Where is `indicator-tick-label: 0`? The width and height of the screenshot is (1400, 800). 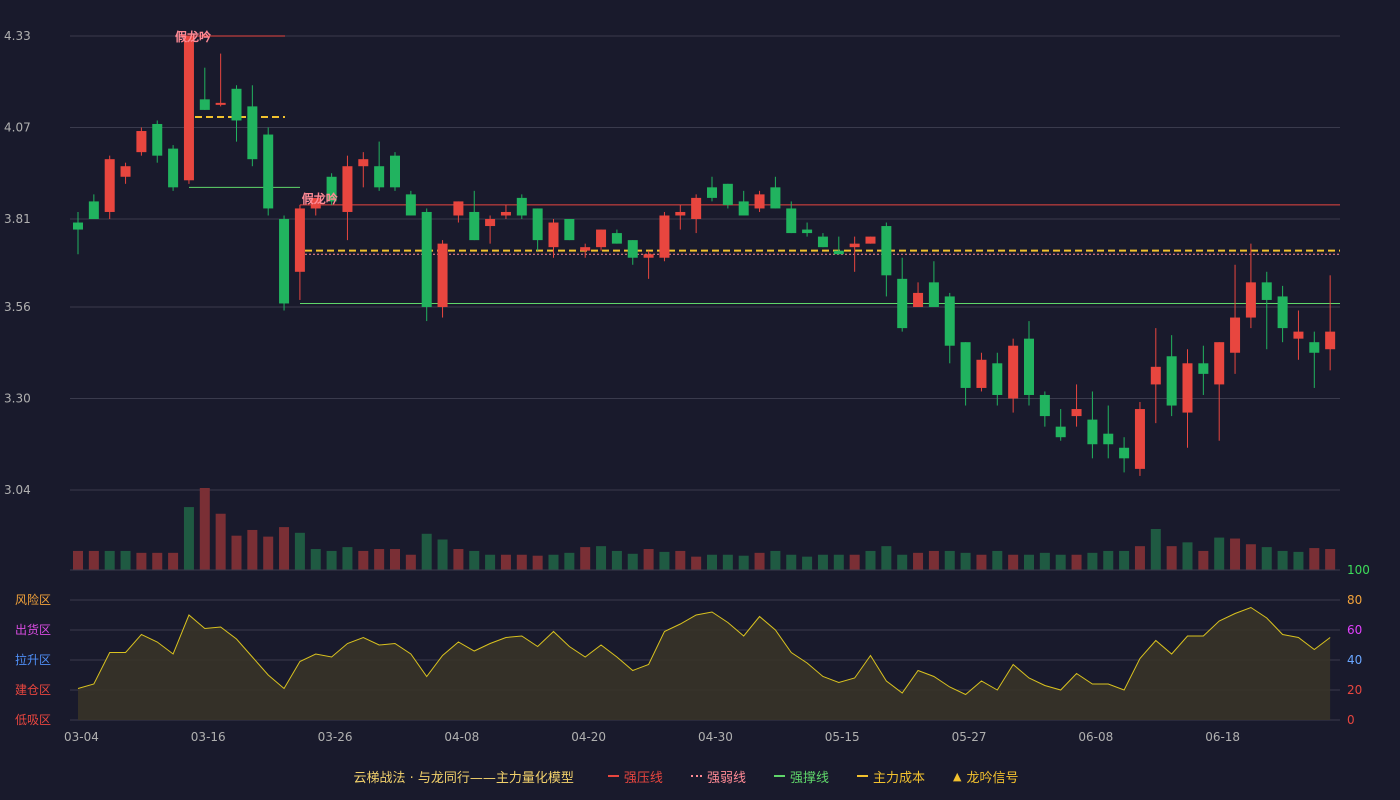
indicator-tick-label: 0 is located at coordinates (1351, 720).